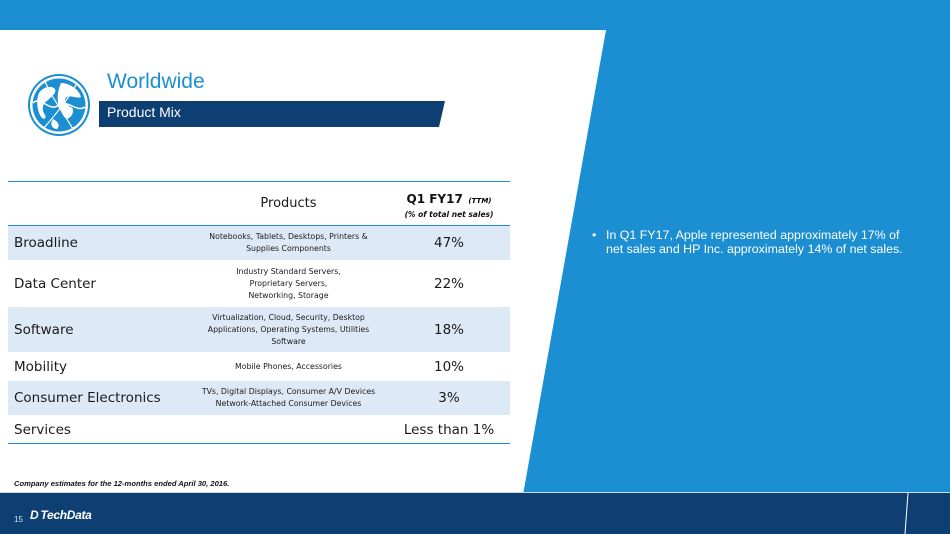  Describe the element at coordinates (87, 398) in the screenshot. I see `segment-cell: Consumer Electronics` at that location.